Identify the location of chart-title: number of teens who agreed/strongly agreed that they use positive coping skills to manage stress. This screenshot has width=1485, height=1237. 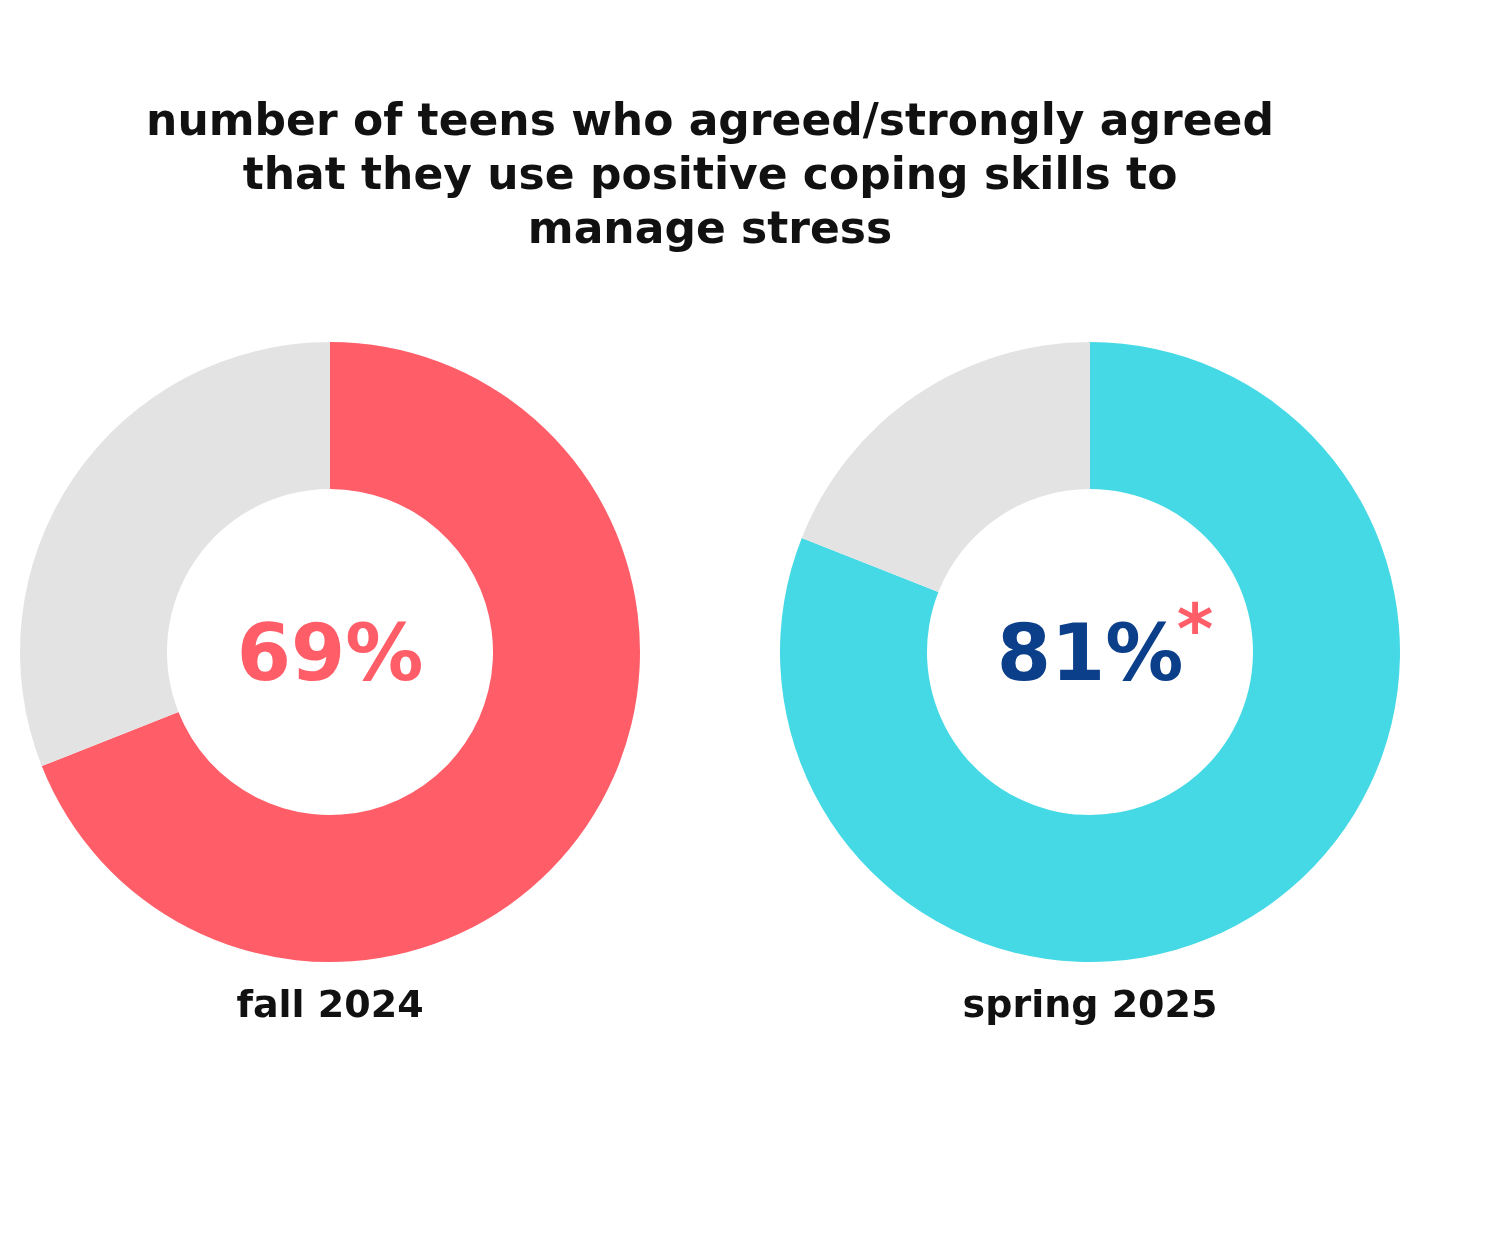
(710, 173).